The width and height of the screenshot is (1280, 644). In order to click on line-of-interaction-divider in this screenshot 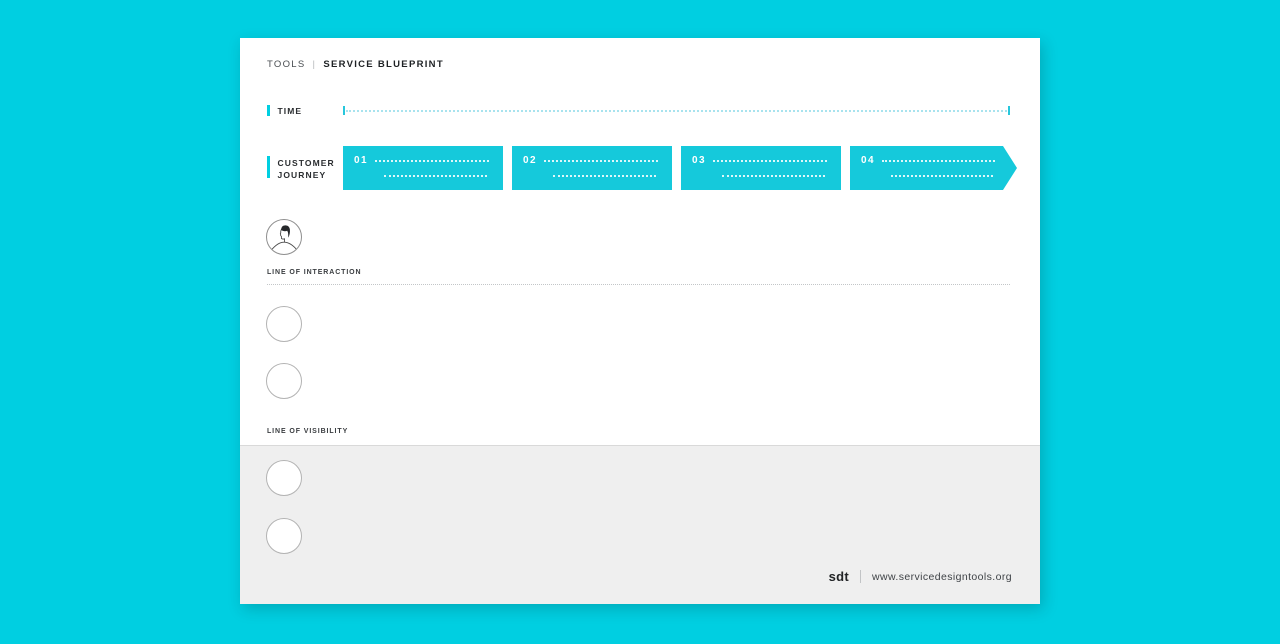, I will do `click(638, 284)`.